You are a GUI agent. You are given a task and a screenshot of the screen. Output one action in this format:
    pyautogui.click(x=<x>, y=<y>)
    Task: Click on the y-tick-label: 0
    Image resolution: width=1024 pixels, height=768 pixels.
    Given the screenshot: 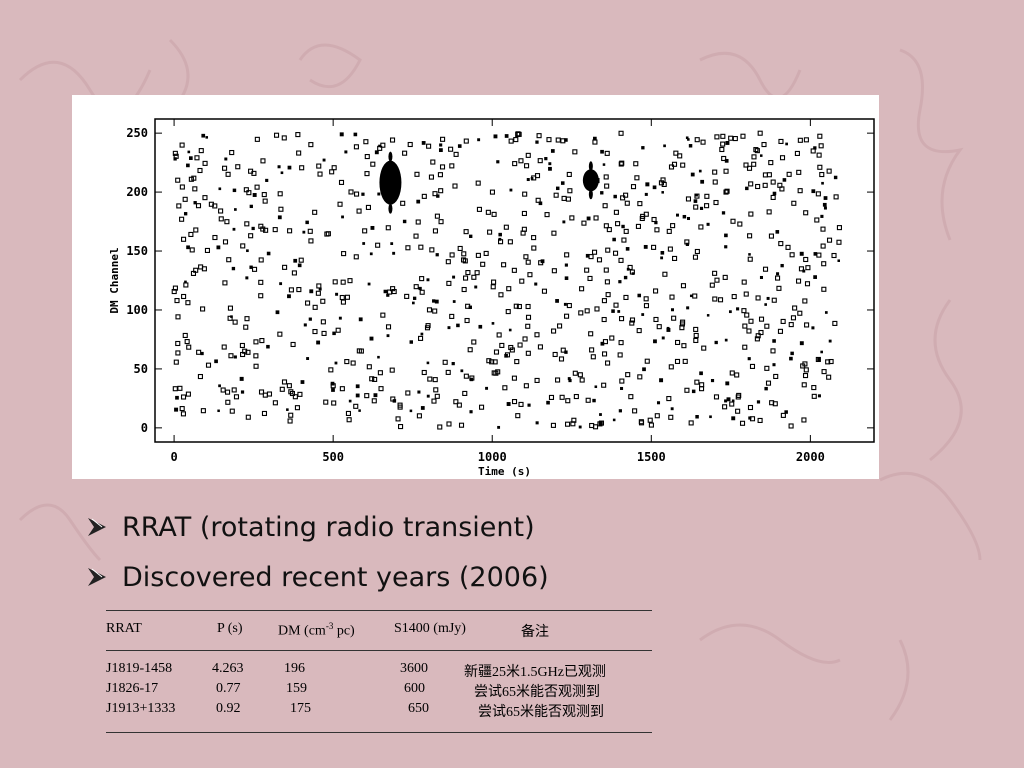 What is the action you would take?
    pyautogui.click(x=144, y=428)
    